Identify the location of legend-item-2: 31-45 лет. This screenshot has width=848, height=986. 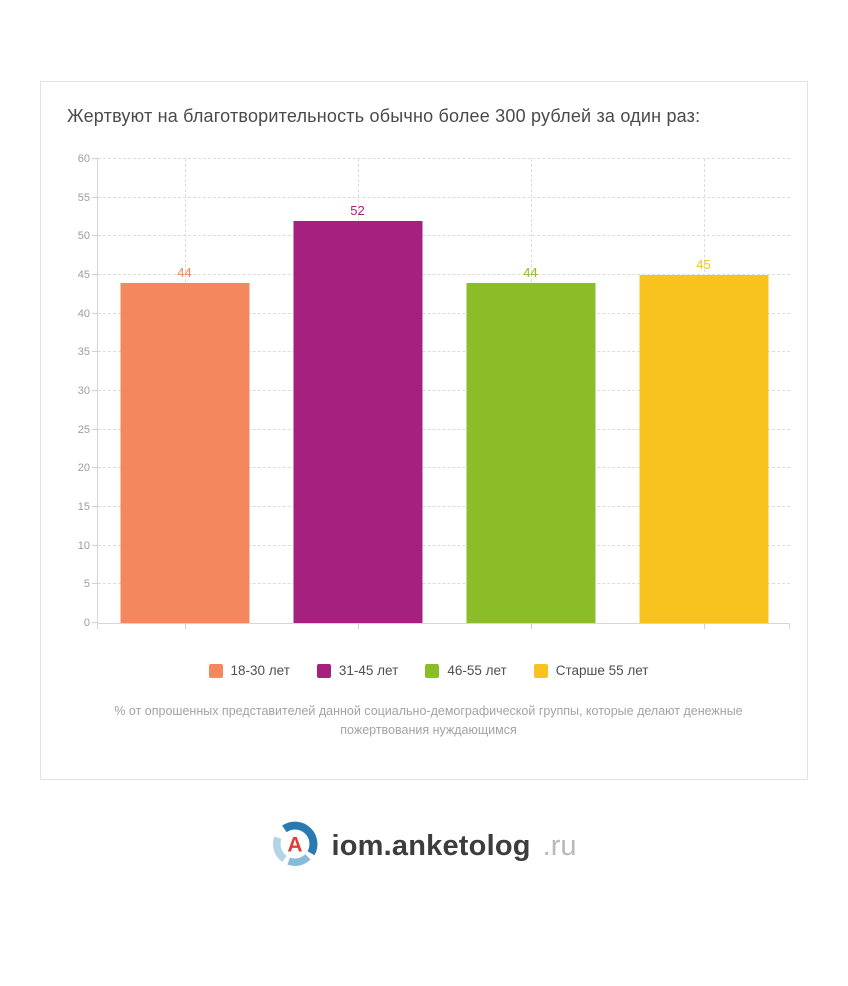
(357, 670).